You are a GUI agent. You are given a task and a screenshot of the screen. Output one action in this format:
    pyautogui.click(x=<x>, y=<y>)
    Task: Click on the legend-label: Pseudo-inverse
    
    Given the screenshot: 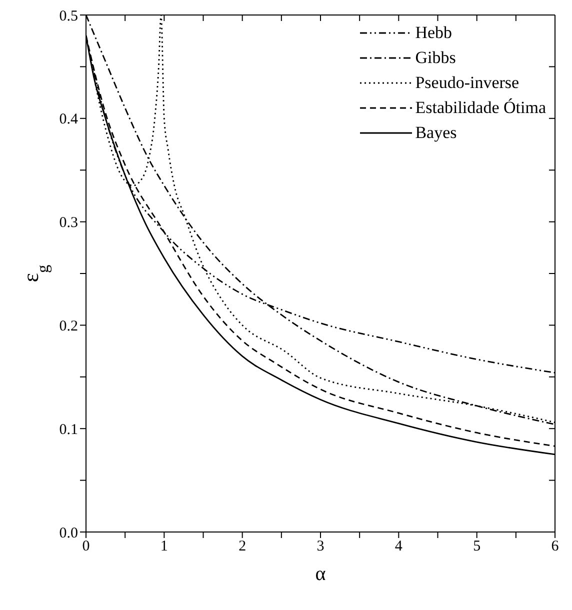 What is the action you would take?
    pyautogui.click(x=467, y=82)
    